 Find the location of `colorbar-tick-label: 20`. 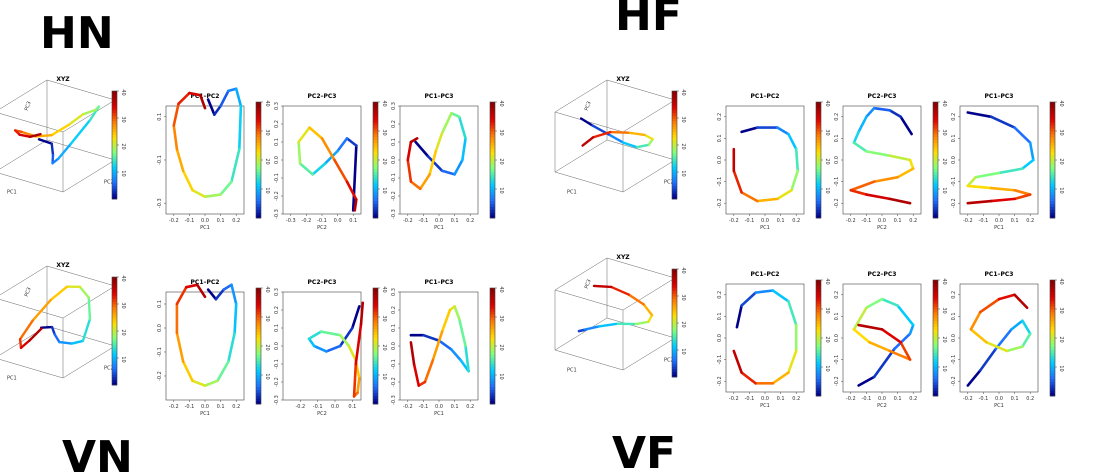

colorbar-tick-label: 20 is located at coordinates (683, 146).